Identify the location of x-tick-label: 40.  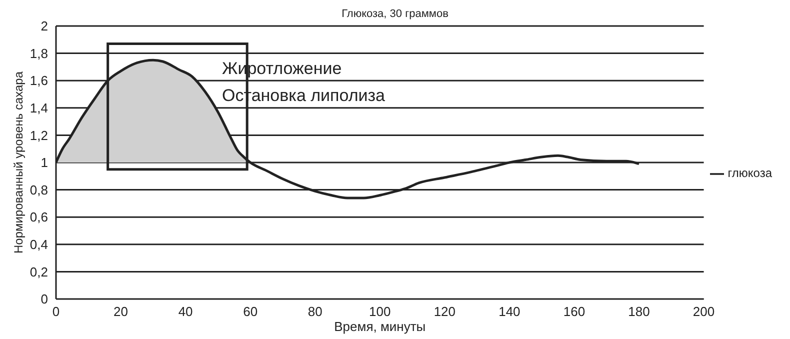
(185, 312).